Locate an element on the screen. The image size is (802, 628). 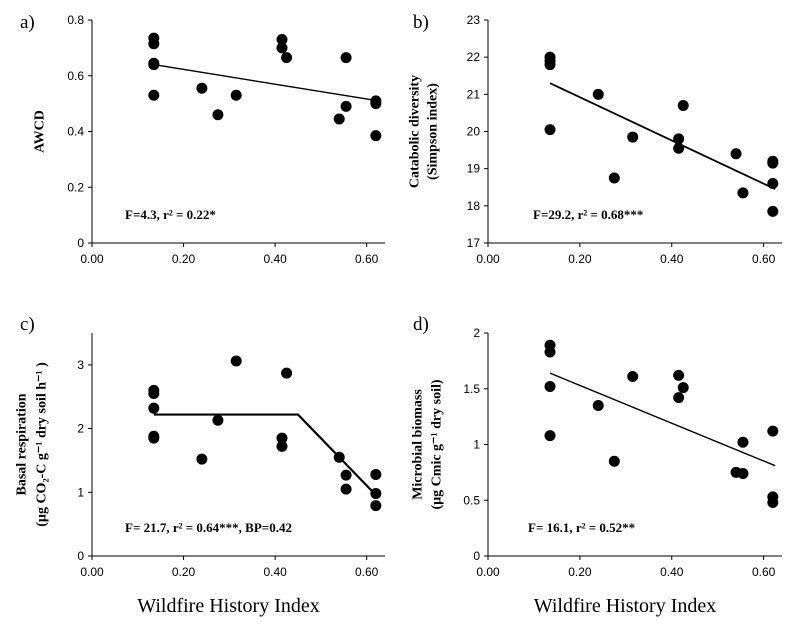
y-axis-label: Catabolic diversity is located at coordinates (415, 131).